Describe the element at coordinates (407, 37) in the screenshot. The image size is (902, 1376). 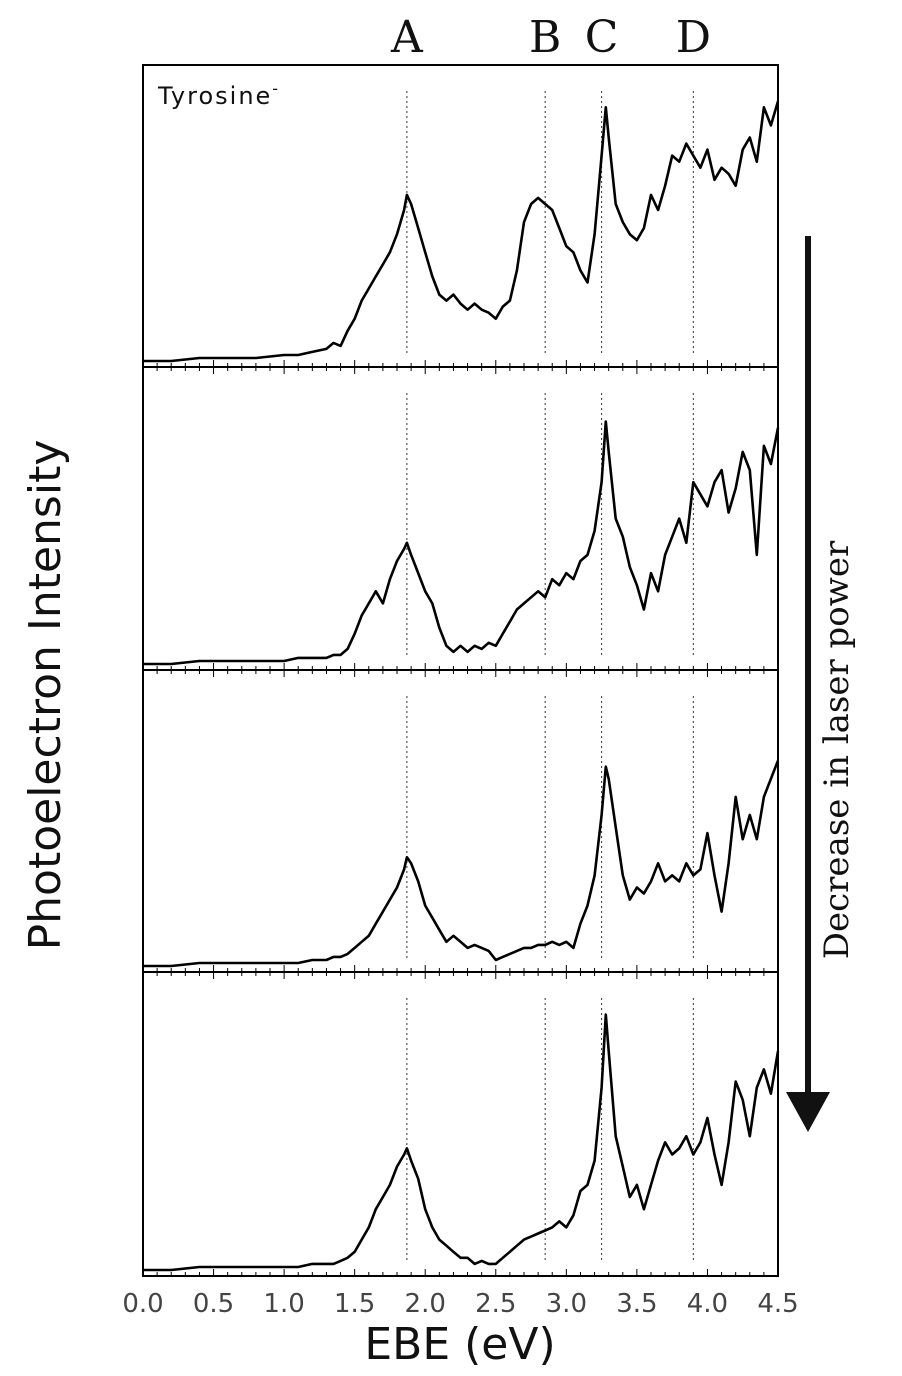
I see `peak-label-a: A` at that location.